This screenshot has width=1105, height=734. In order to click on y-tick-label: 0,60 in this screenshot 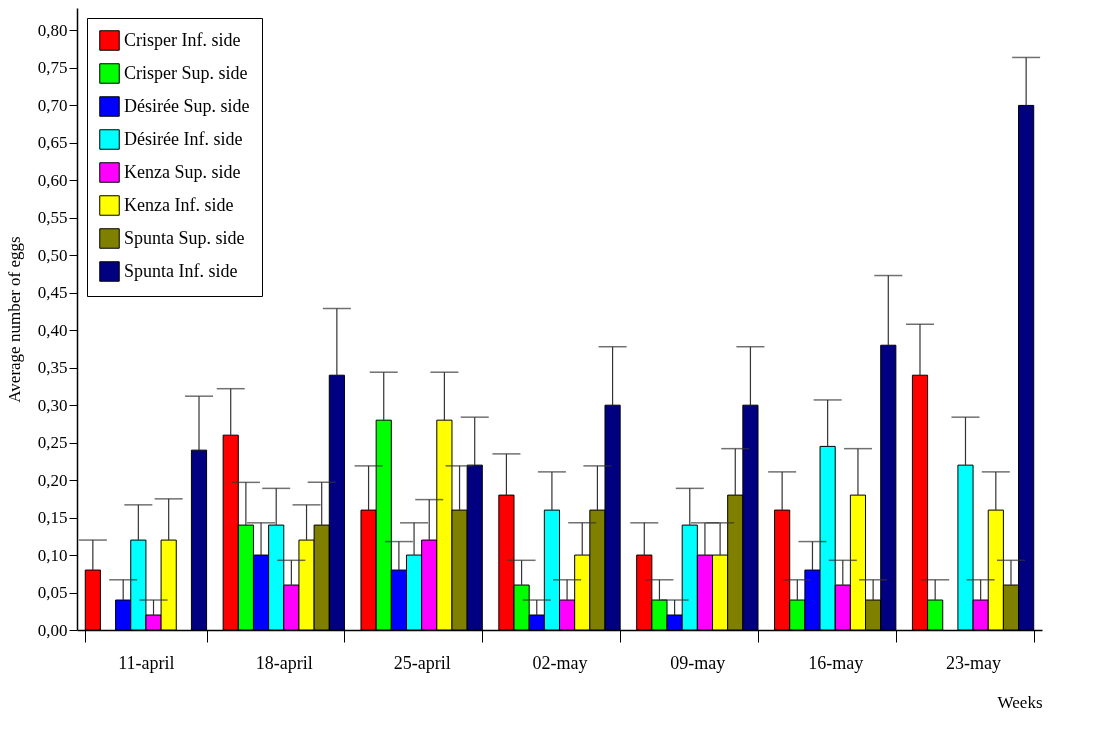, I will do `click(52, 180)`.